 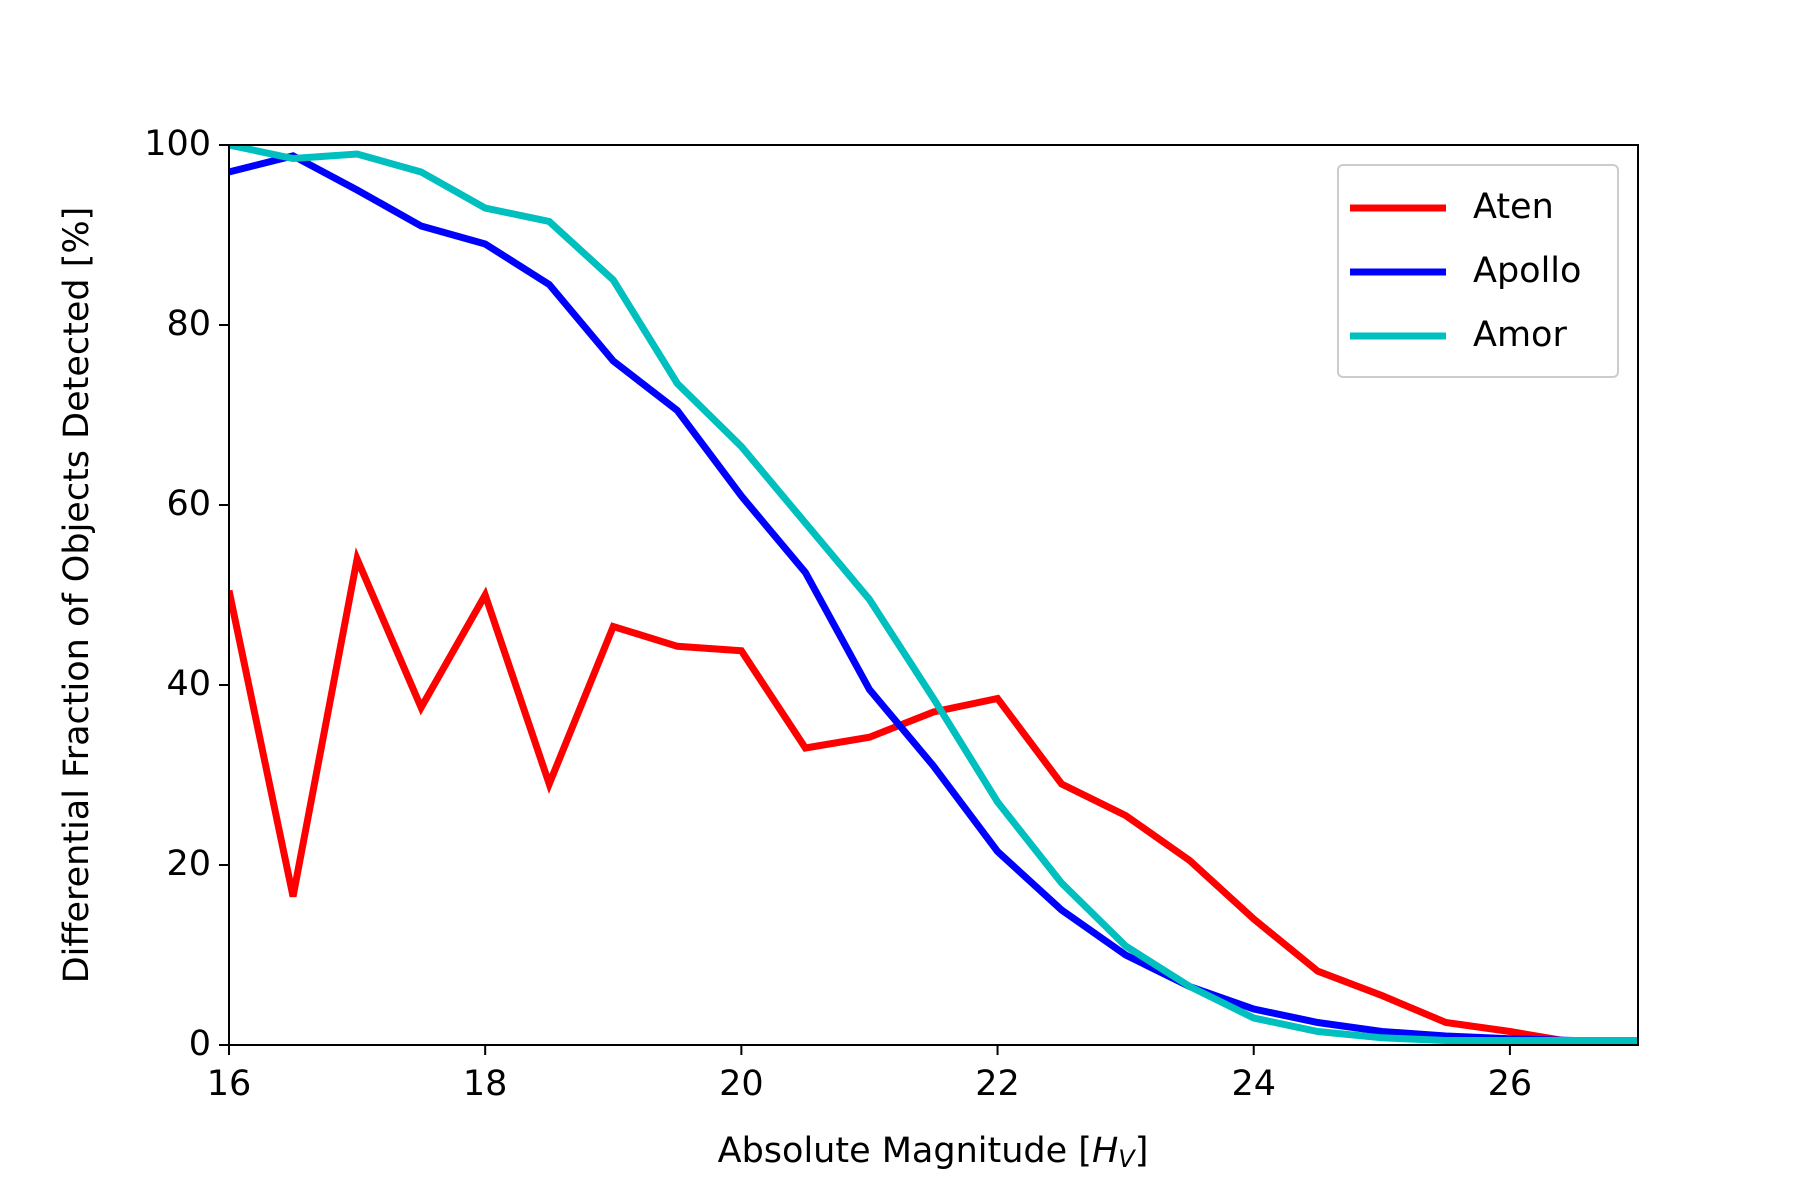 I want to click on x-axis-label: Absolute Magnitude [HV], so click(x=933, y=1152).